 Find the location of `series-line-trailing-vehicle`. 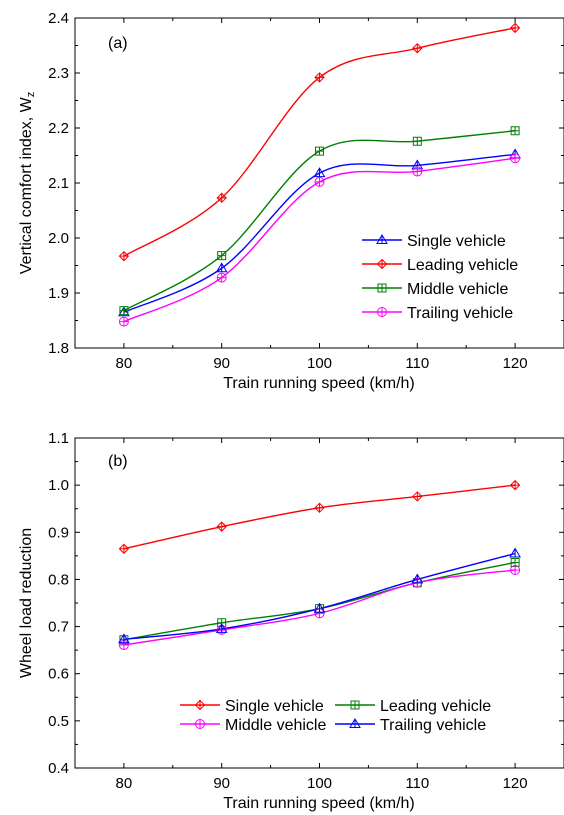

series-line-trailing-vehicle is located at coordinates (319, 596).